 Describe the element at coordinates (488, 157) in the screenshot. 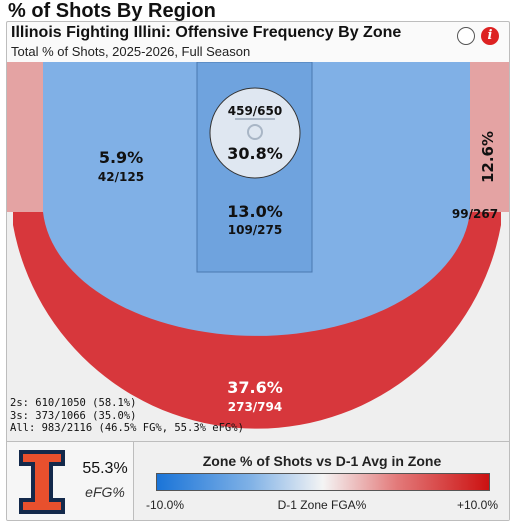

I see `corner-right-pct: 12.6%` at that location.